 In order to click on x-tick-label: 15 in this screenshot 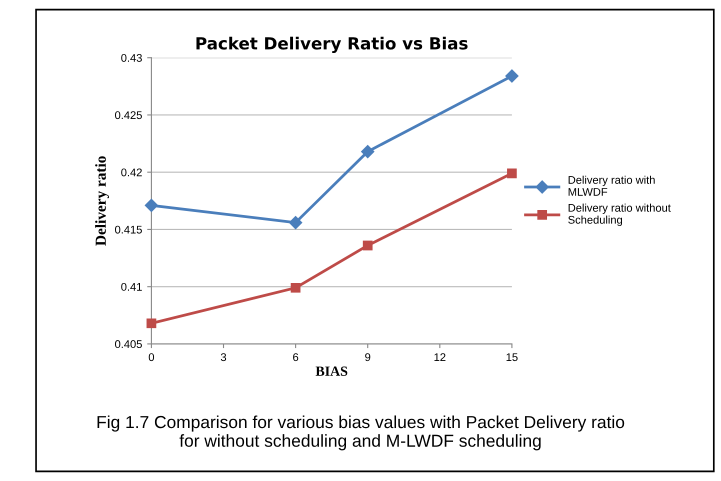, I will do `click(512, 357)`.